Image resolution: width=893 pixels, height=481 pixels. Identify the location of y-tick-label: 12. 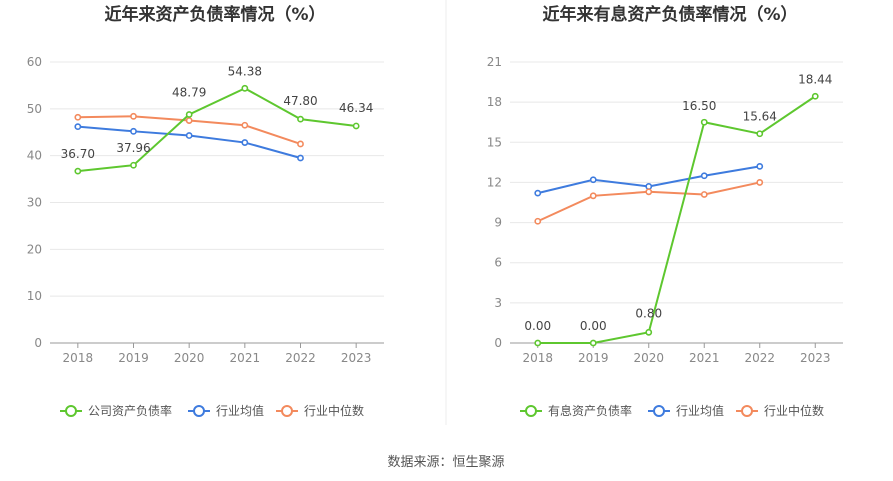
(494, 182).